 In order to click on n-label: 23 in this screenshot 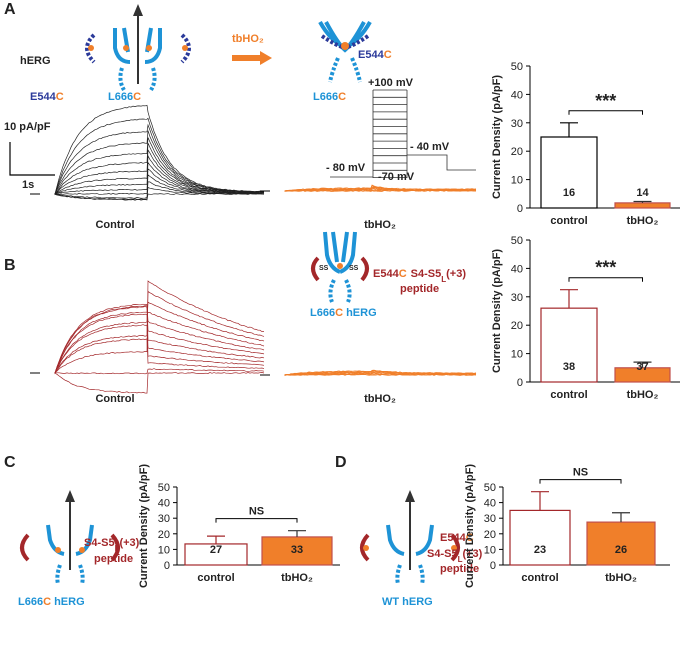, I will do `click(540, 550)`.